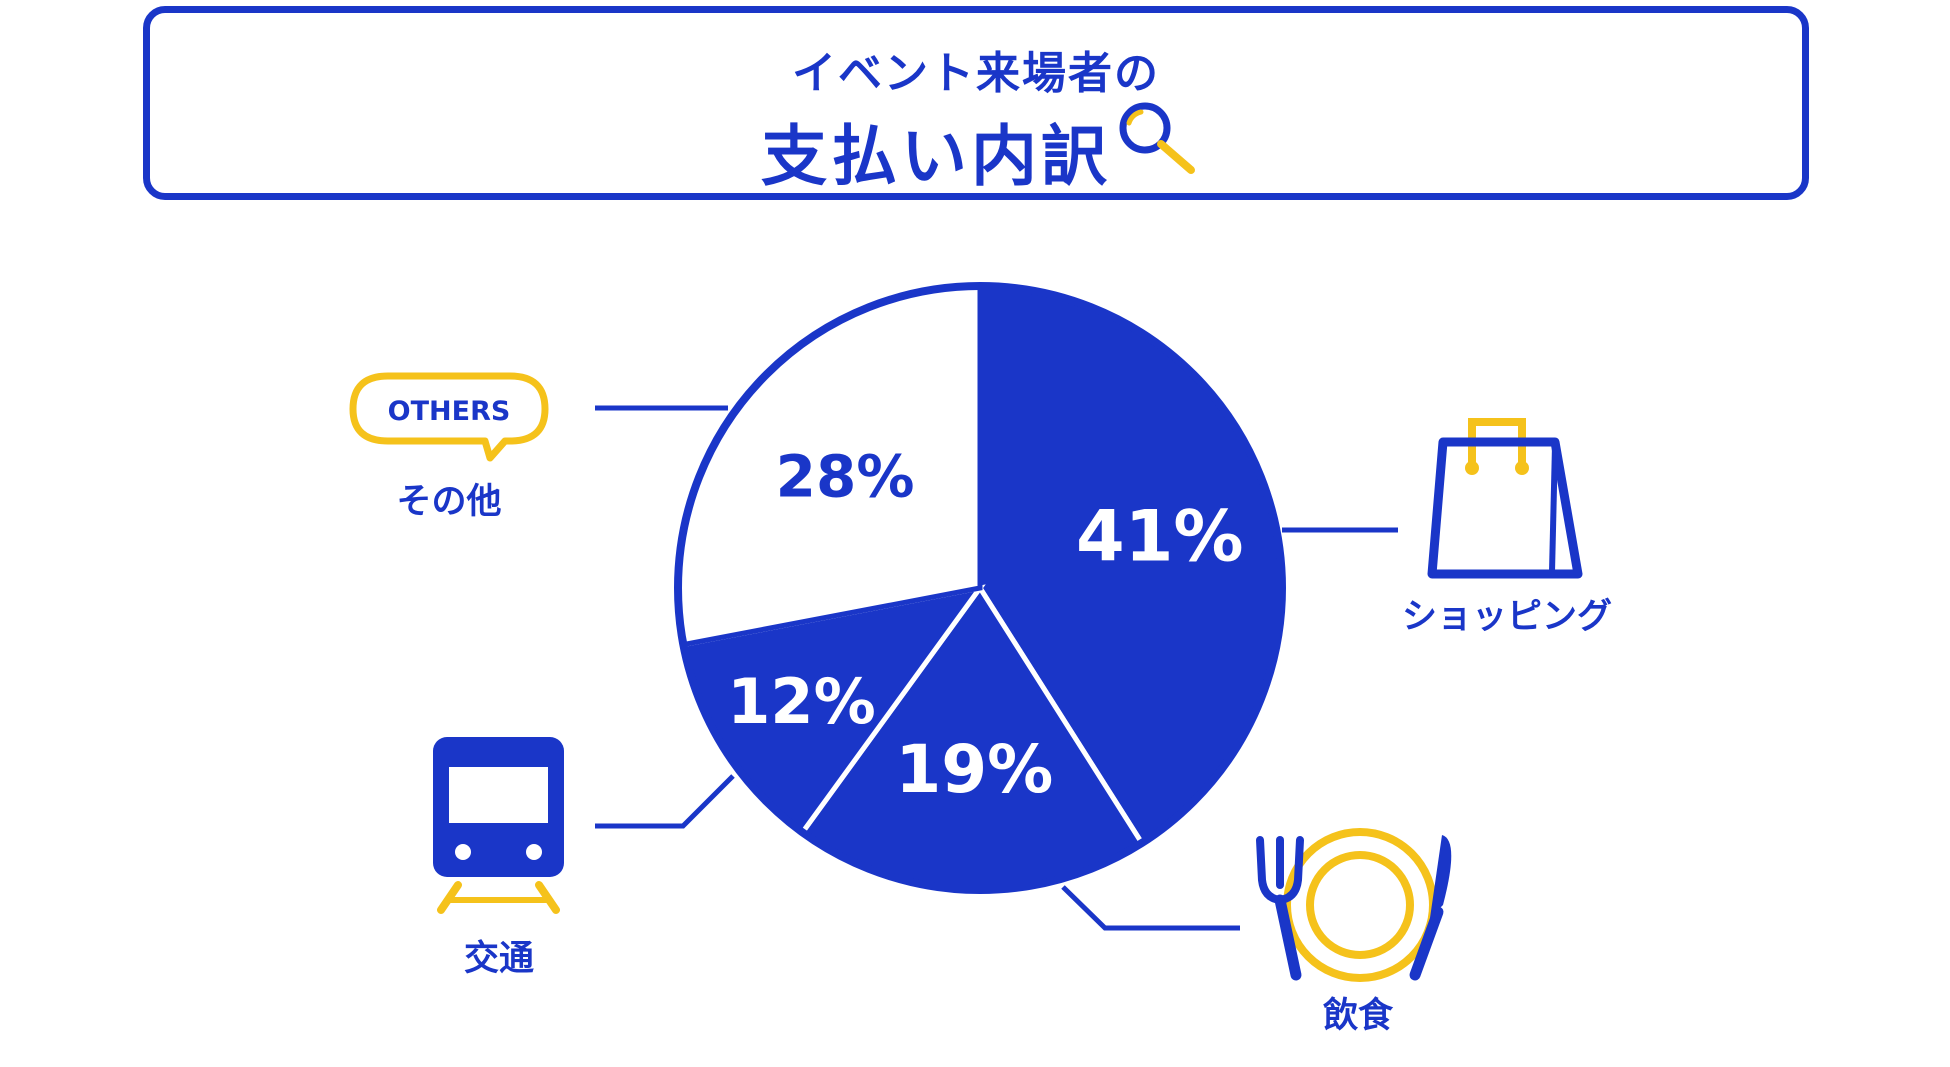 Image resolution: width=1950 pixels, height=1067 pixels. What do you see at coordinates (499, 958) in the screenshot?
I see `label-transport: 交通` at bounding box center [499, 958].